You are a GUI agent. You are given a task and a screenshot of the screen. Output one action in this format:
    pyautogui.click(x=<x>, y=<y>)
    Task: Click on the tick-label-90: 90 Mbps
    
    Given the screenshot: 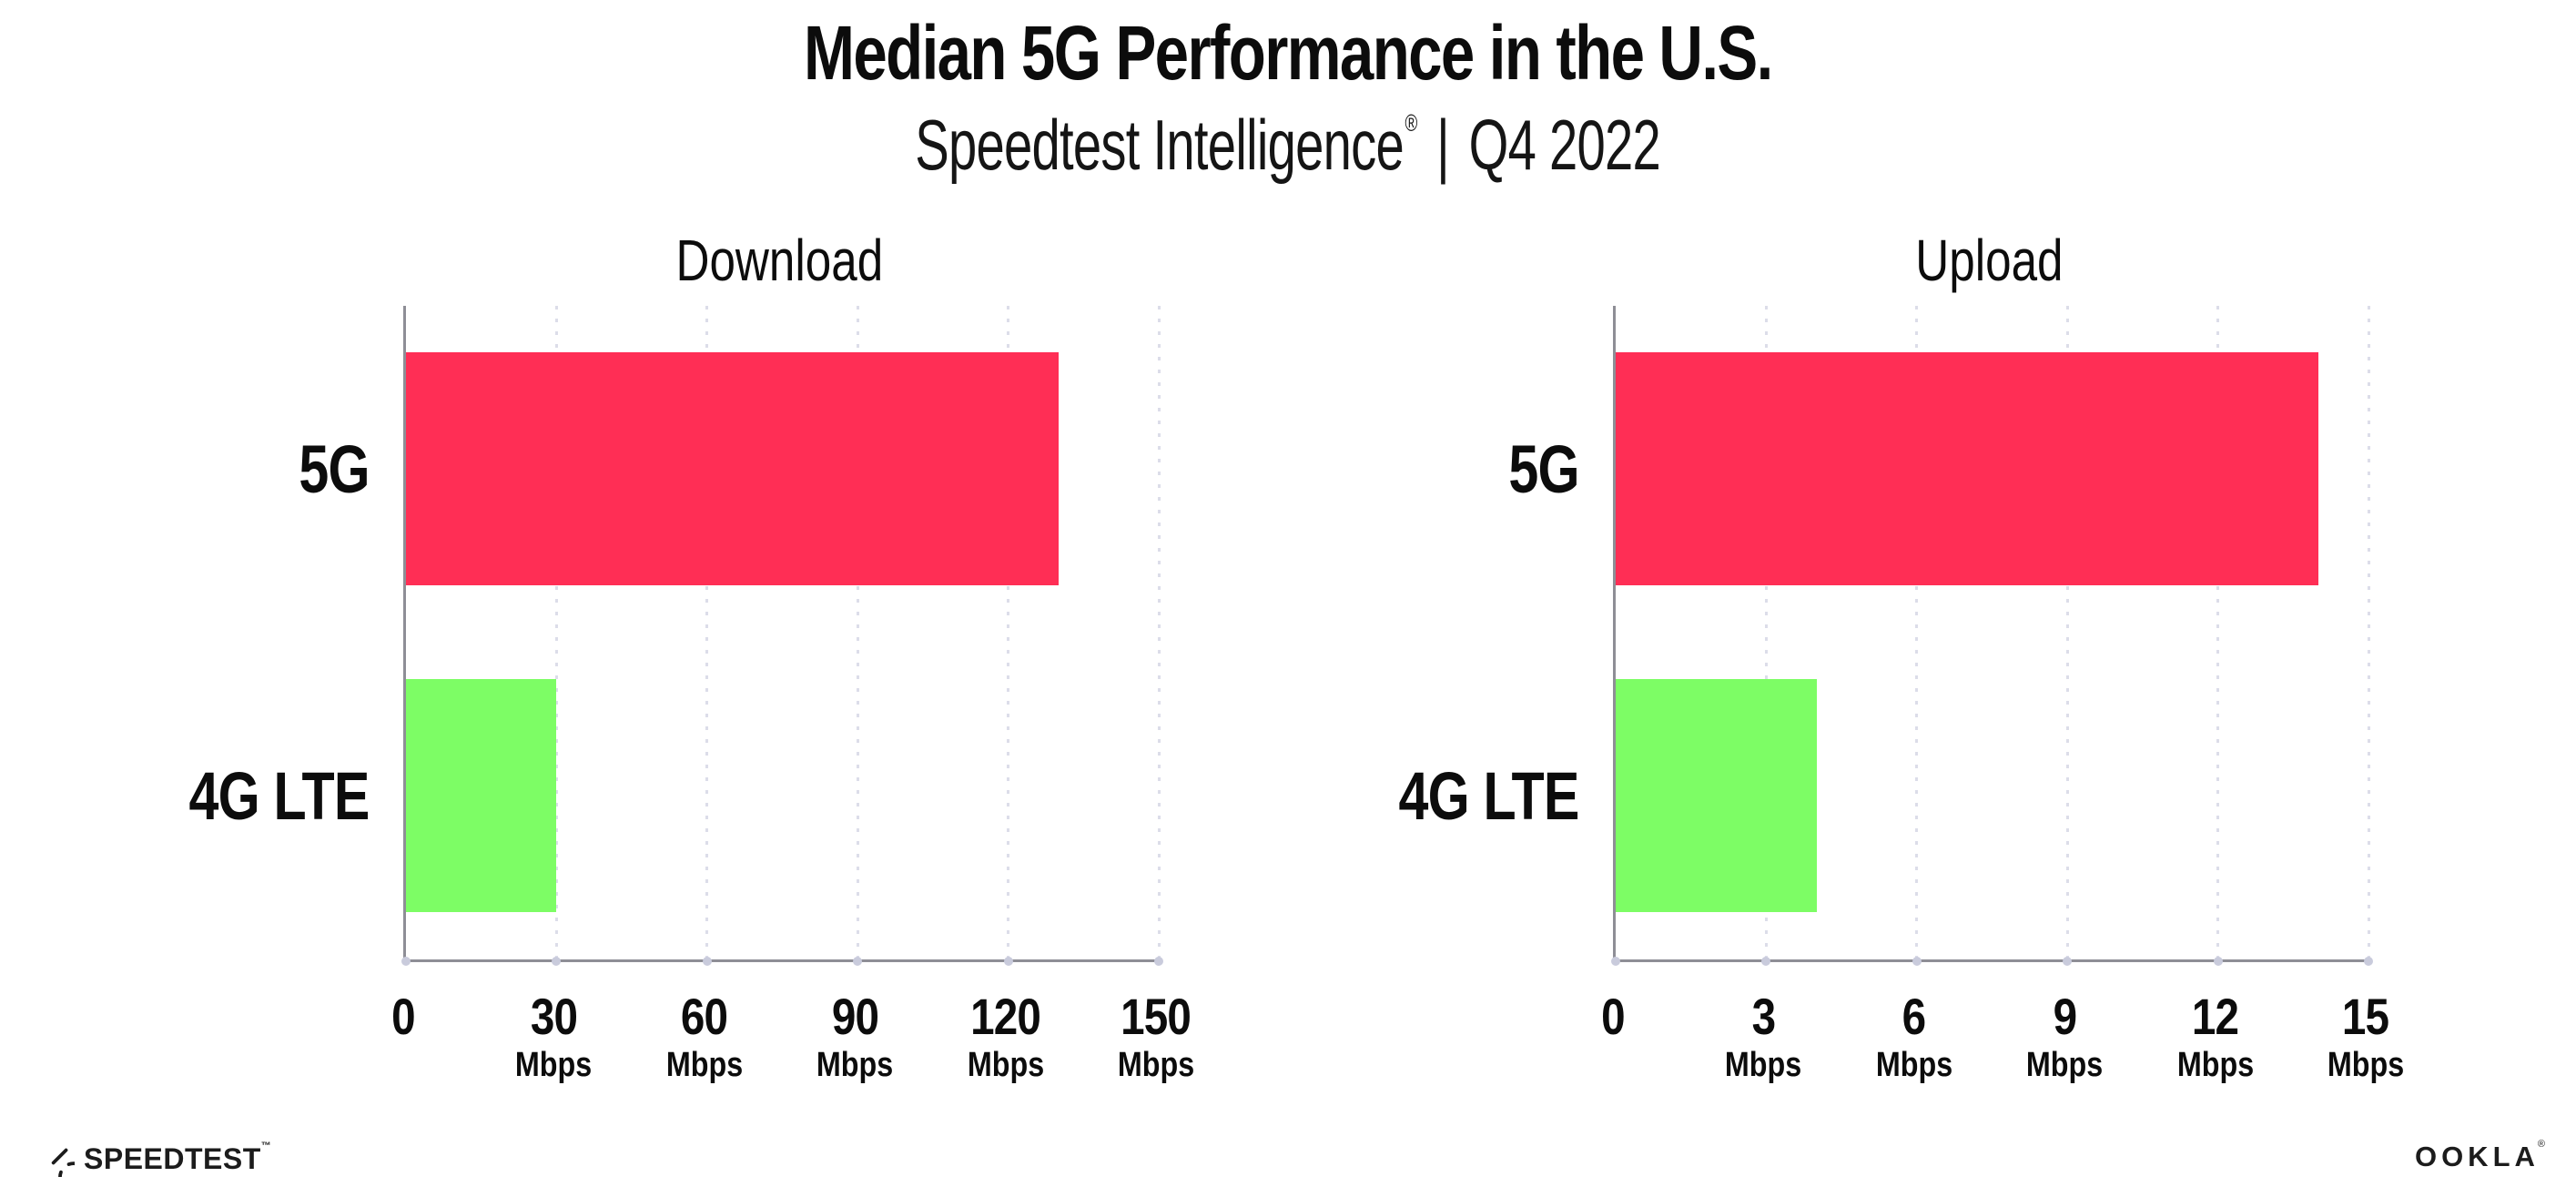 What is the action you would take?
    pyautogui.click(x=855, y=1023)
    